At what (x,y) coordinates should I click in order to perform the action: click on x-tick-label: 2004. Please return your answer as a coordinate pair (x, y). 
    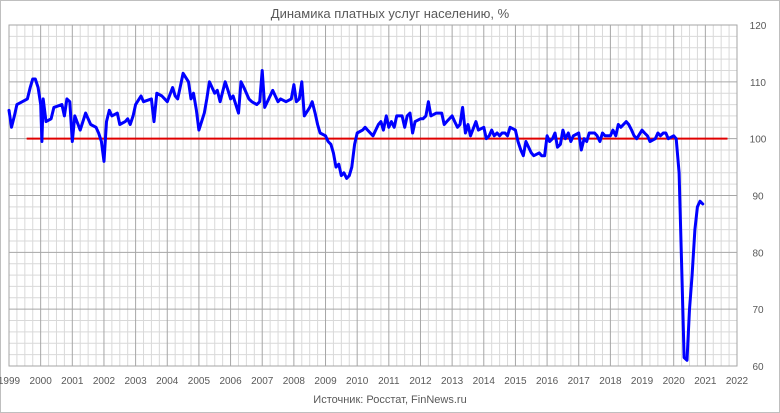
    Looking at the image, I should click on (167, 381).